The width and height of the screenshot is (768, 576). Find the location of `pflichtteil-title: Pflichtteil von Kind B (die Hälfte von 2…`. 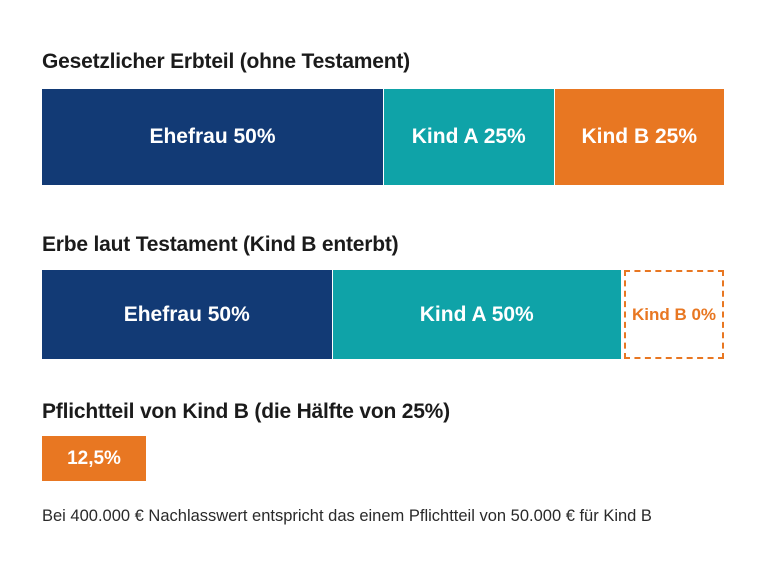

pflichtteil-title: Pflichtteil von Kind B (die Hälfte von 2… is located at coordinates (246, 411).